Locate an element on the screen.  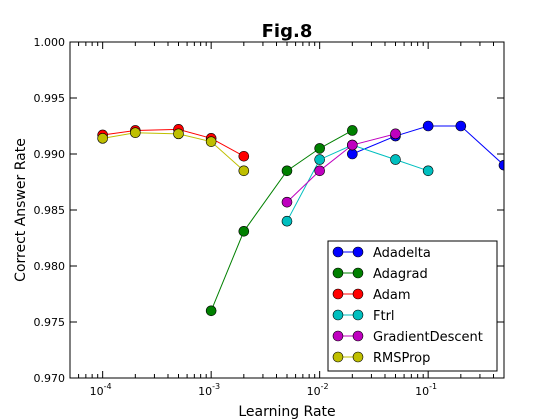
y-tick-label: 0.990 is located at coordinates (50, 154).